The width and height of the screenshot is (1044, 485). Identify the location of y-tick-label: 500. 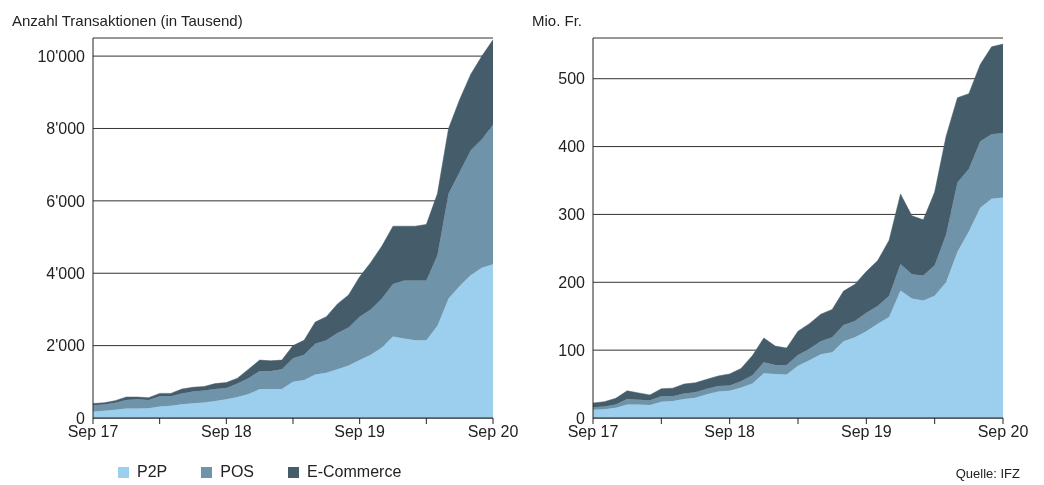
(572, 79).